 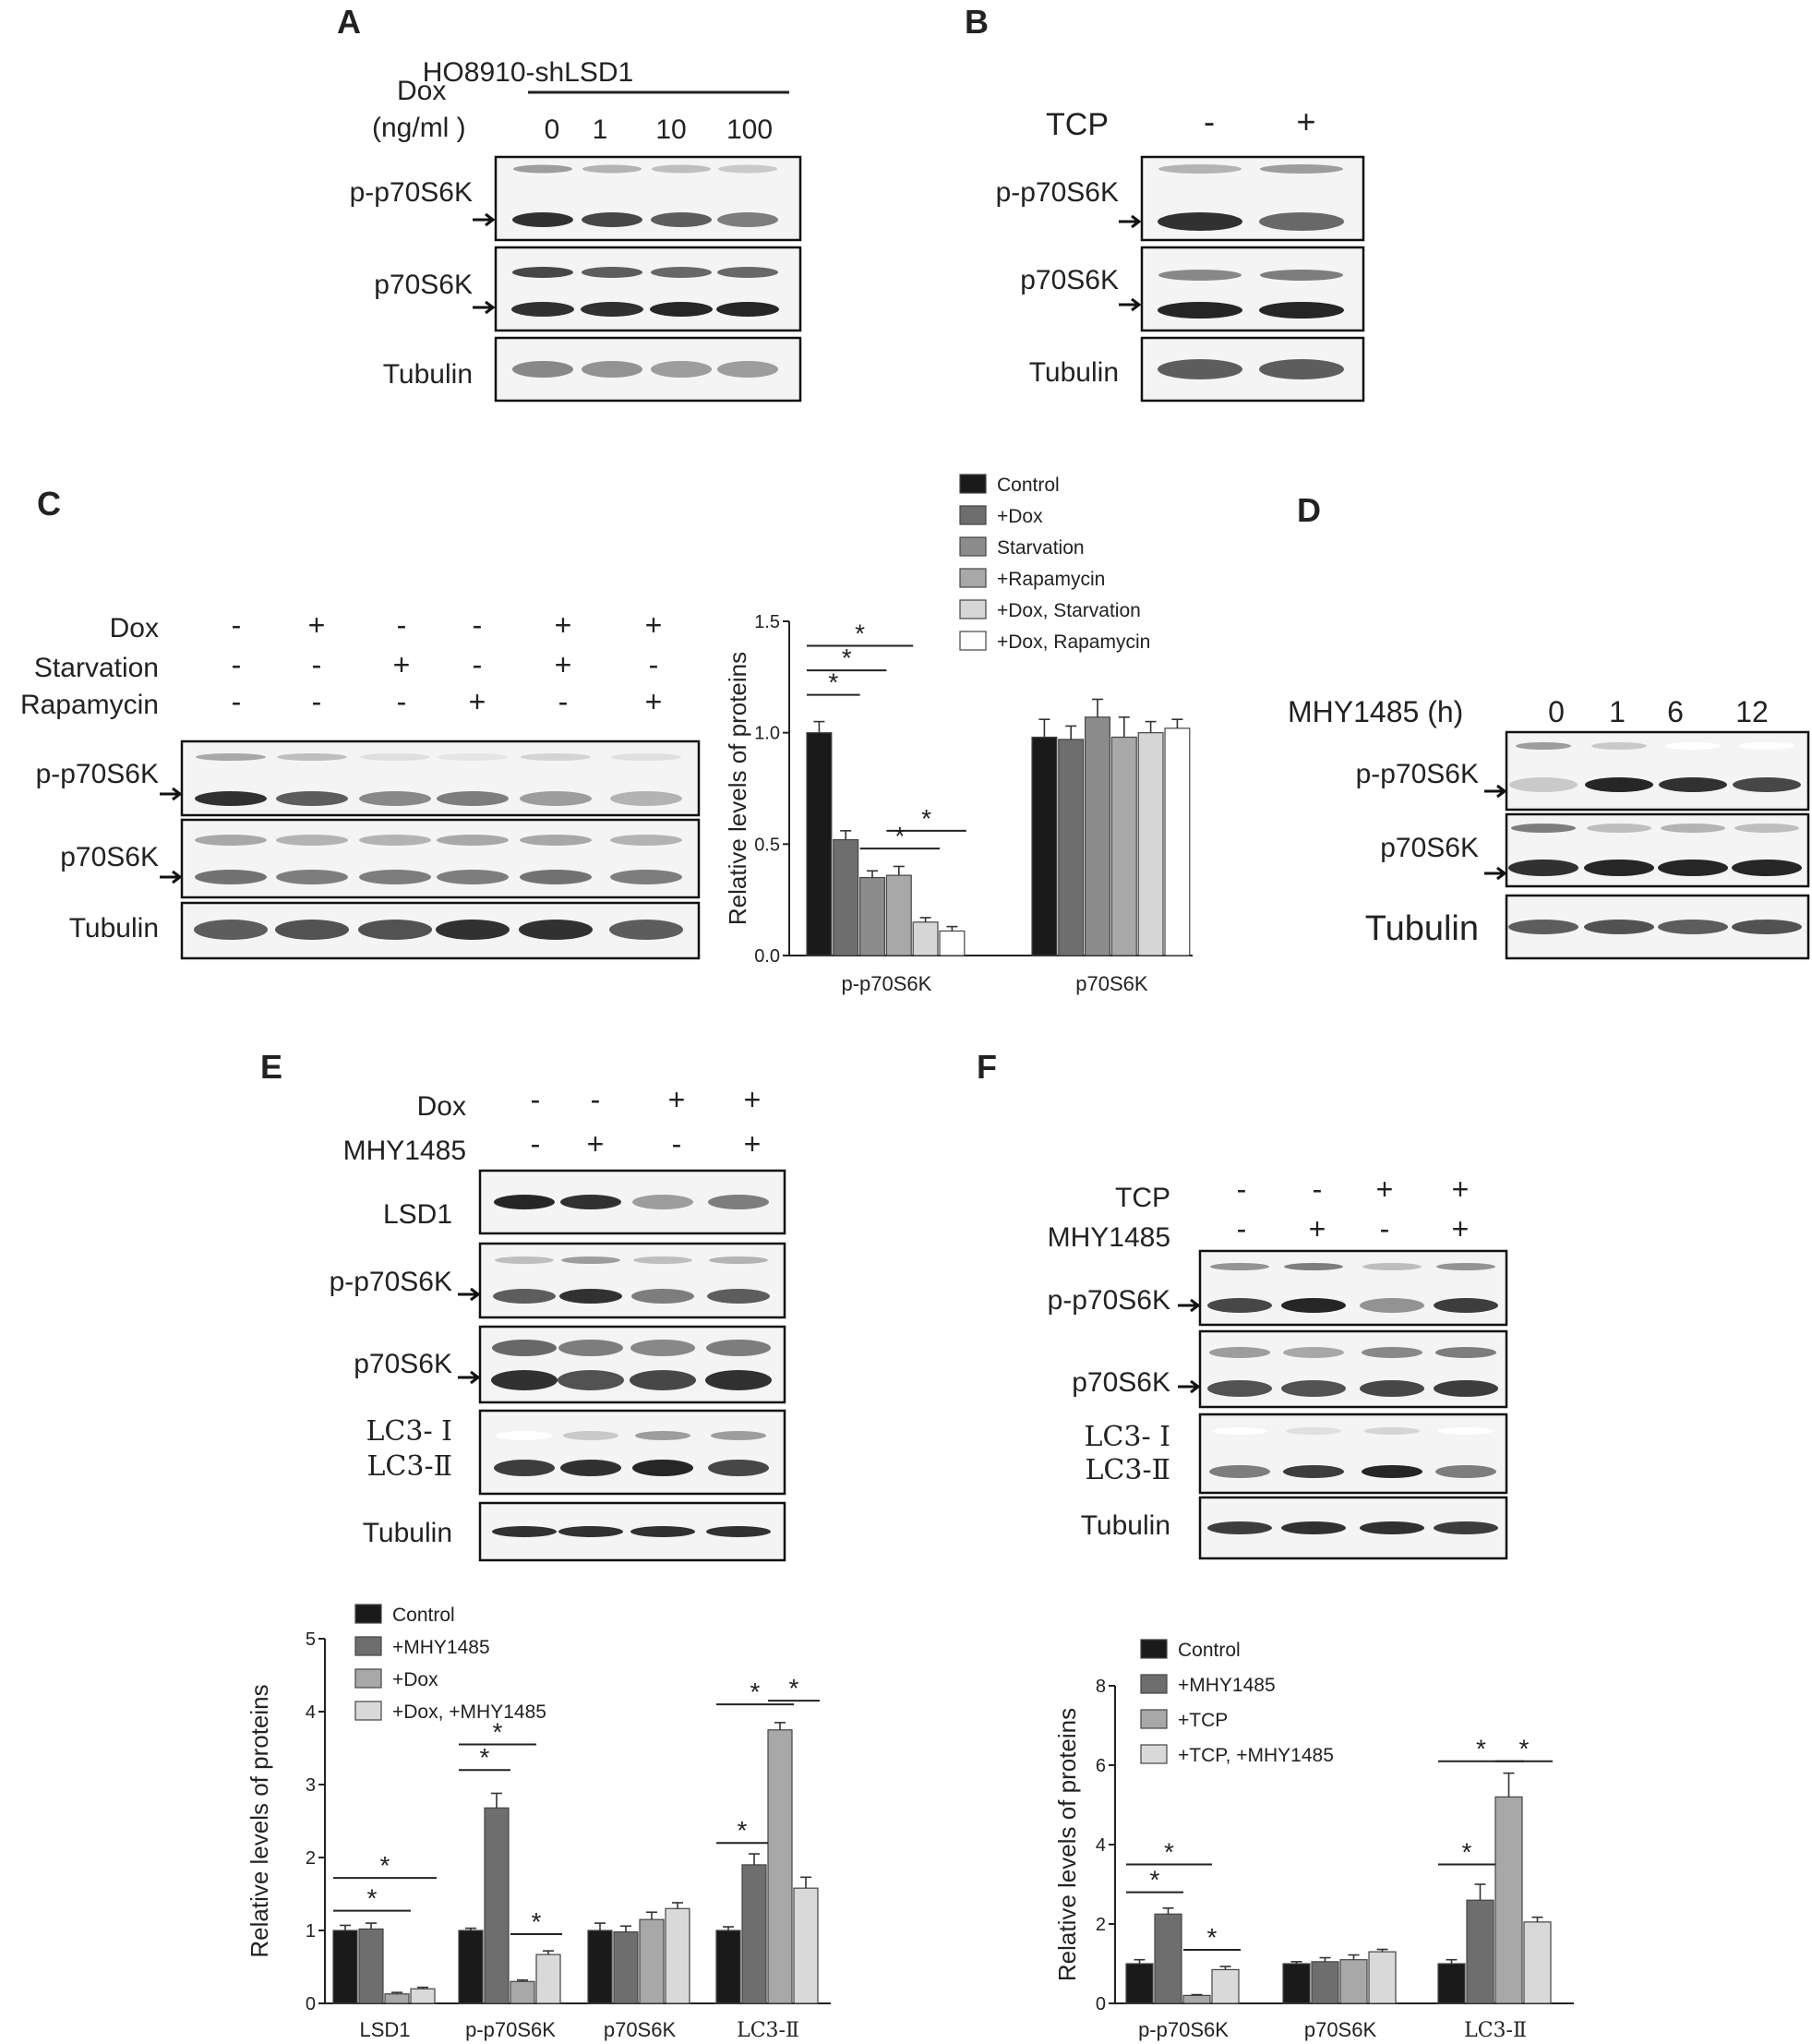 I want to click on legend-label: +Dox, so click(x=1020, y=516).